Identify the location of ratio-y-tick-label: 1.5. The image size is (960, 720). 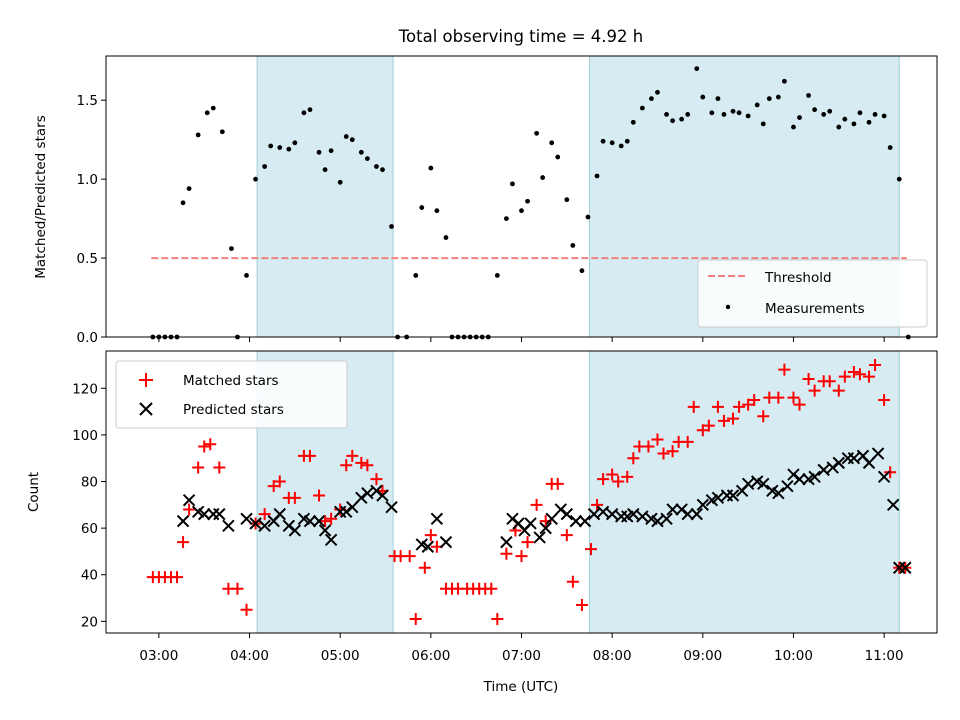
(87, 101).